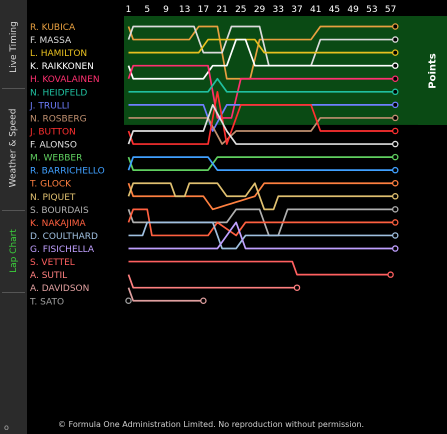  I want to click on driver-label: R. KUBICA, so click(53, 28).